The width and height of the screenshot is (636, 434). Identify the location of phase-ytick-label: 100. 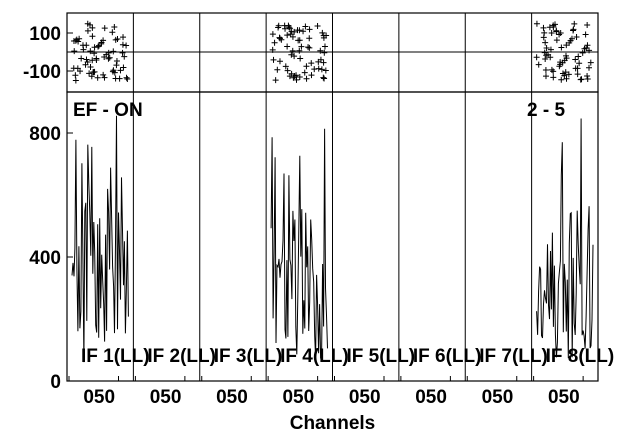
(45, 34).